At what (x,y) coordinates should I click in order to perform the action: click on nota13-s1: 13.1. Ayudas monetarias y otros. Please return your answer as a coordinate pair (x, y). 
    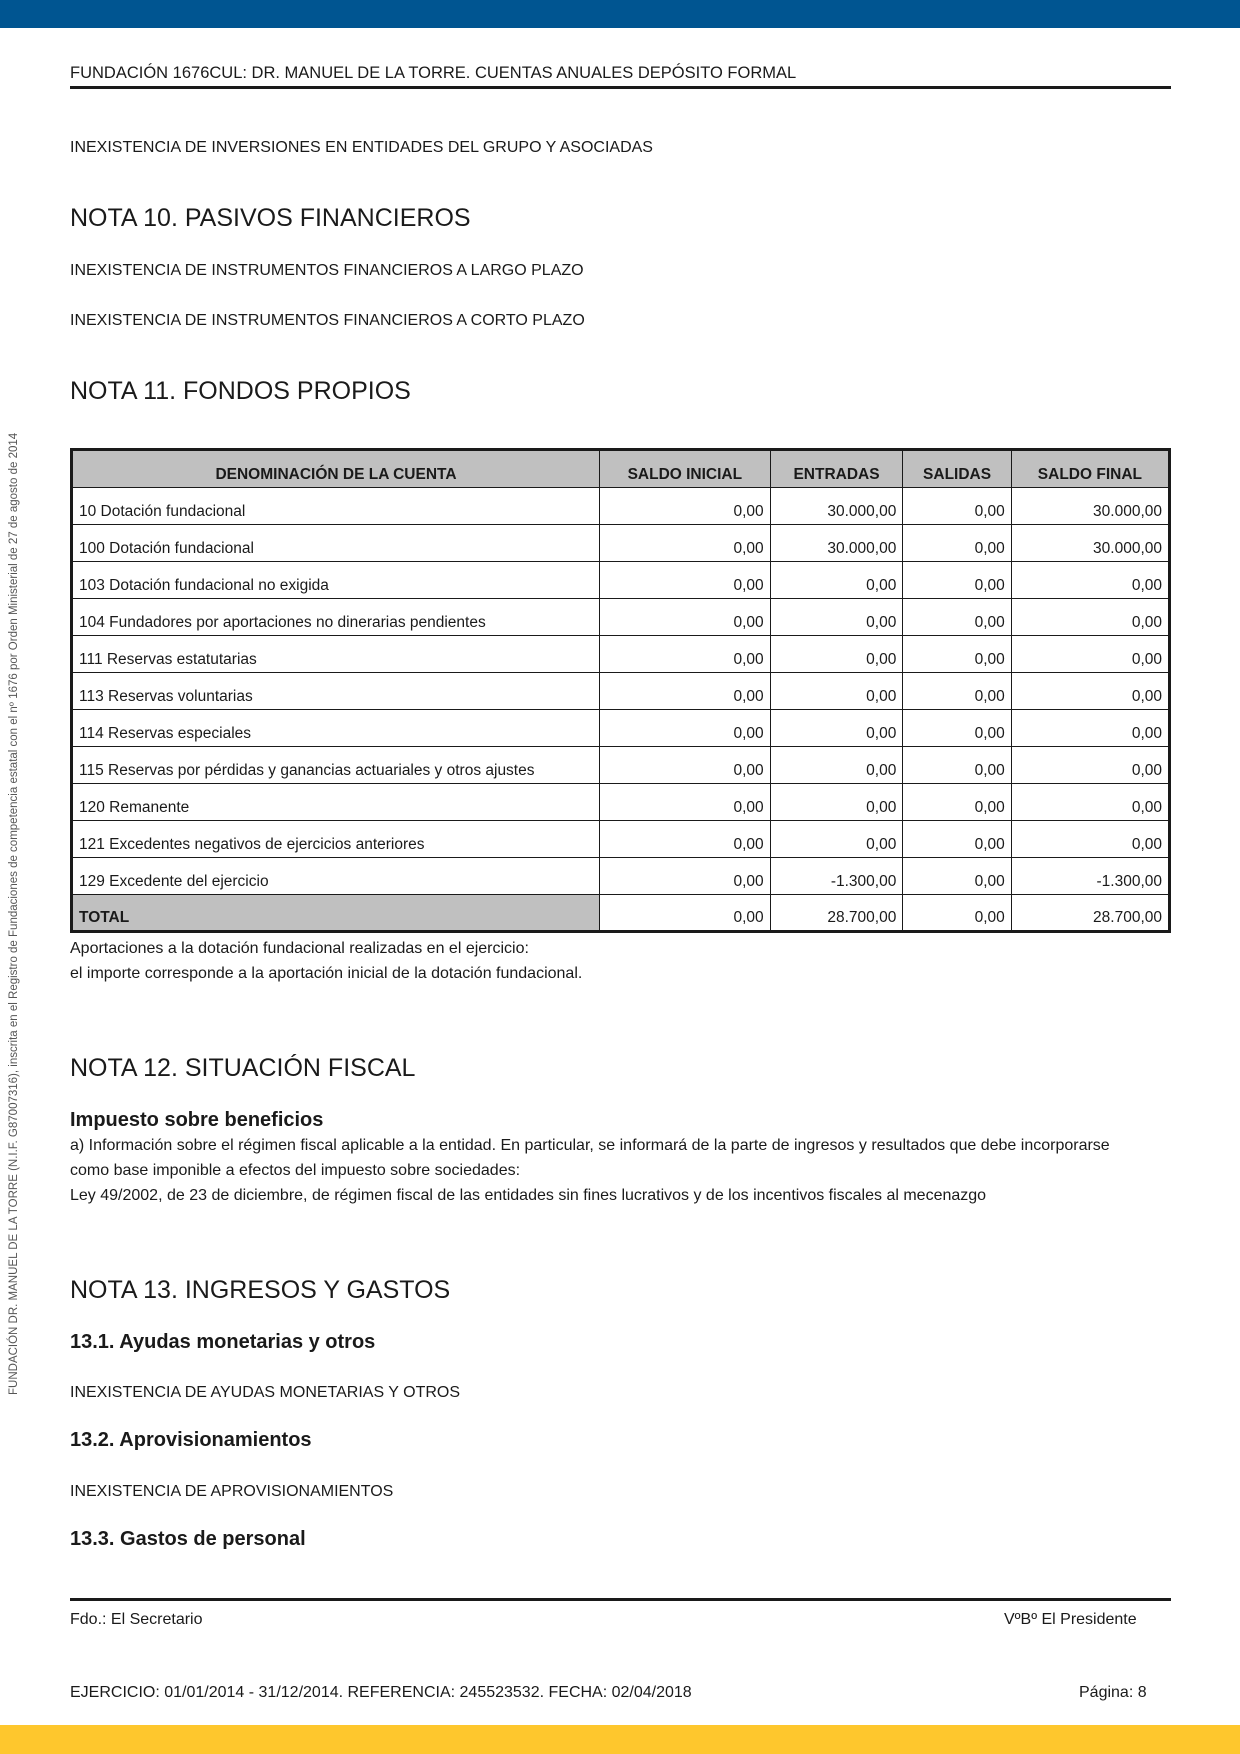
    Looking at the image, I should click on (223, 1342).